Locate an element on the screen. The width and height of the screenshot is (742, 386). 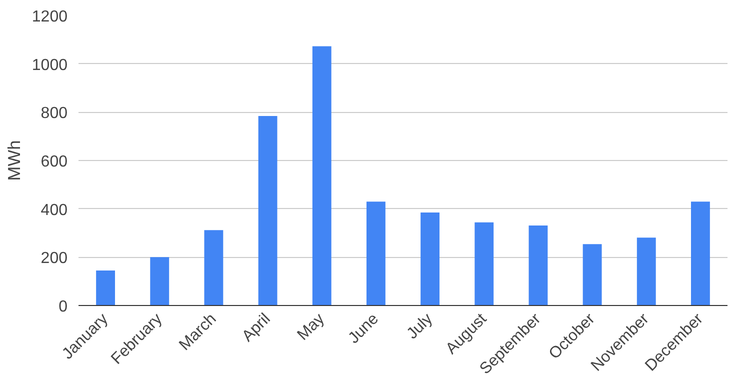
y-tick-label: 400 is located at coordinates (54, 210).